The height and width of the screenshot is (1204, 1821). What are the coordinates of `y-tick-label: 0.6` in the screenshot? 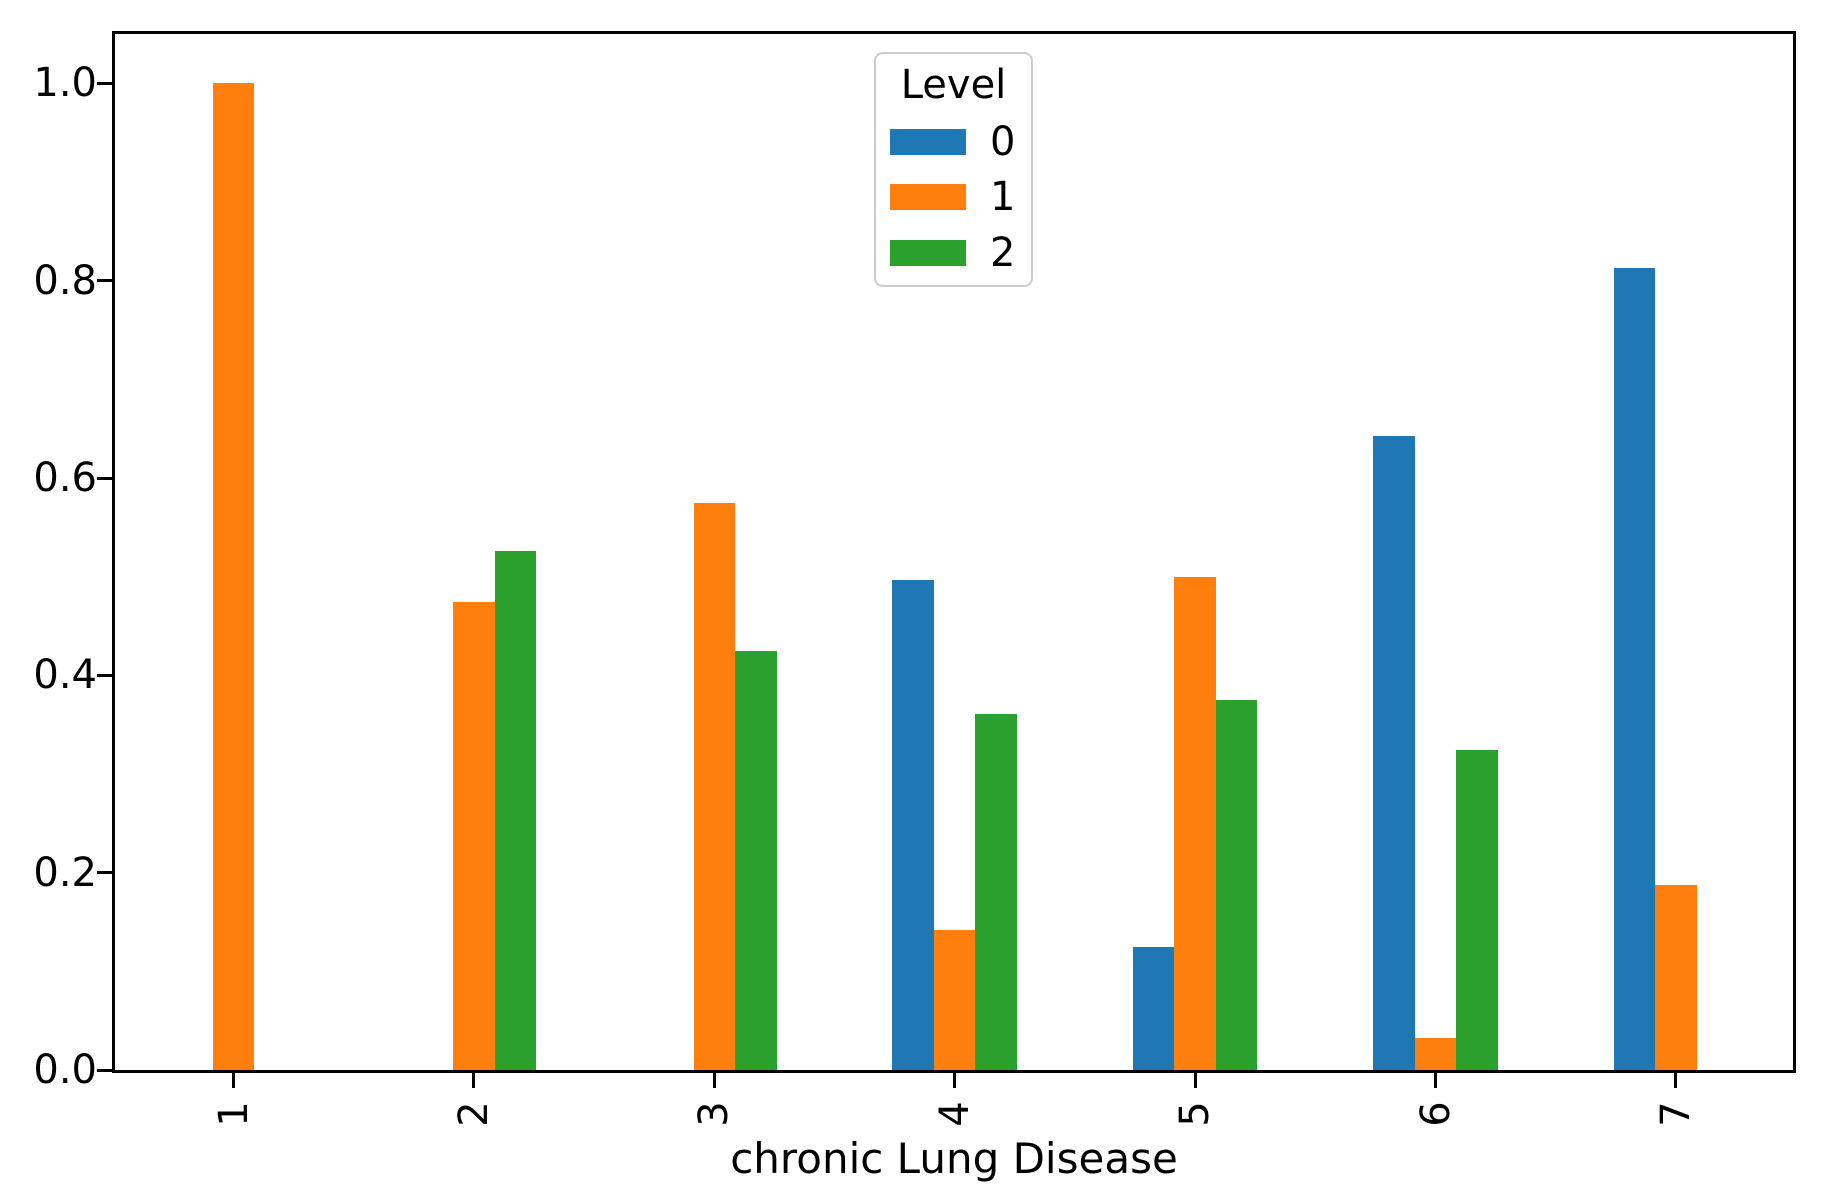 It's located at (65, 478).